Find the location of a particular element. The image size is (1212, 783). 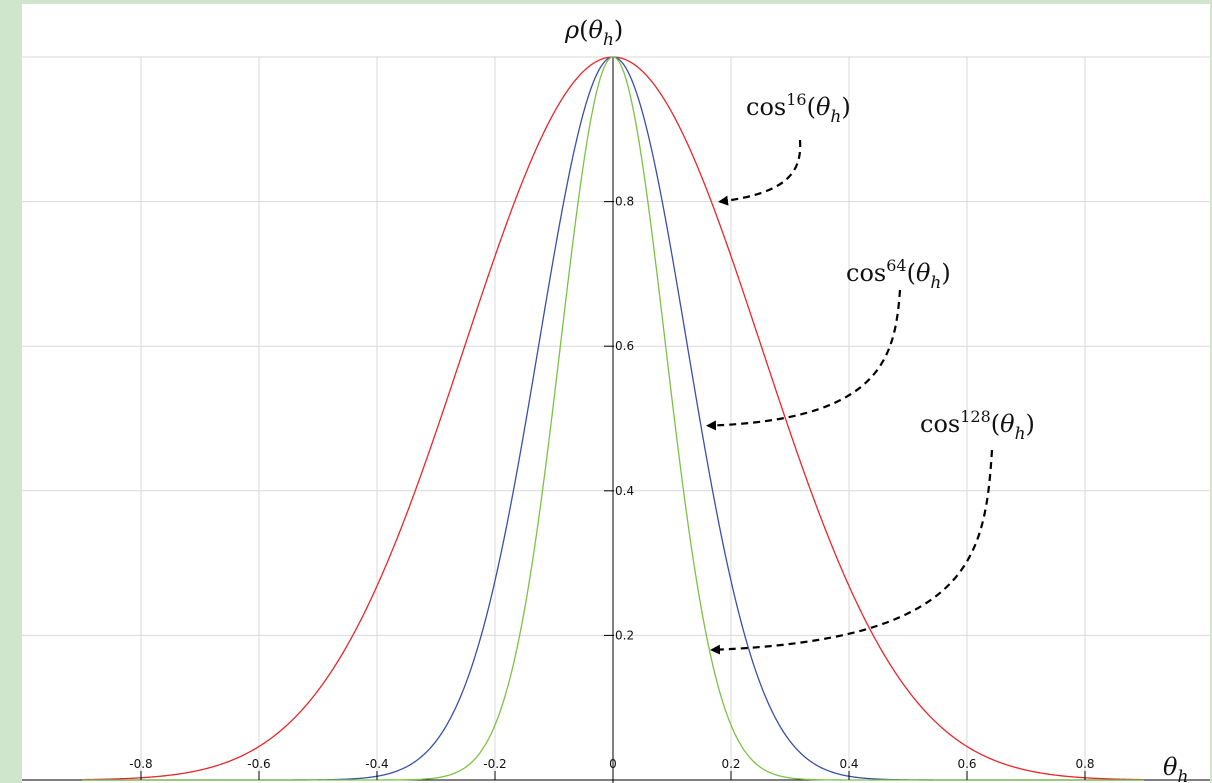

annotation-label-16: cos16(θh) is located at coordinates (798, 108).